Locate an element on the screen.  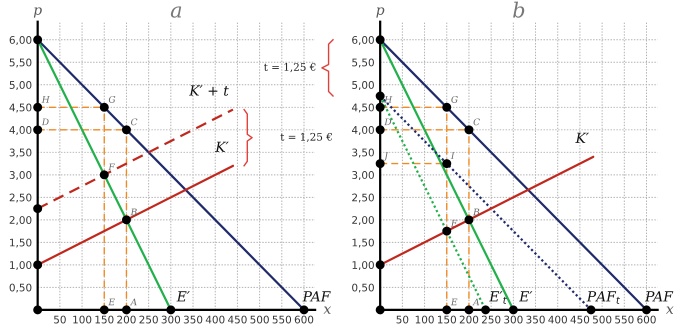
annotation: J is located at coordinates (385, 156).